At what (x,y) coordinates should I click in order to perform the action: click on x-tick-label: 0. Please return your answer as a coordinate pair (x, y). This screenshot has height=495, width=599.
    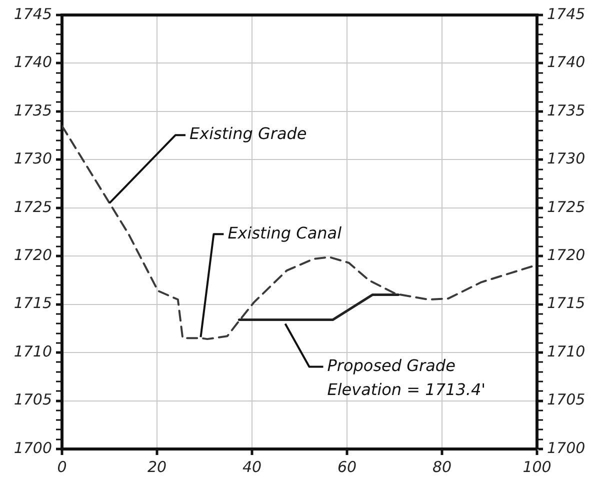
    Looking at the image, I should click on (62, 467).